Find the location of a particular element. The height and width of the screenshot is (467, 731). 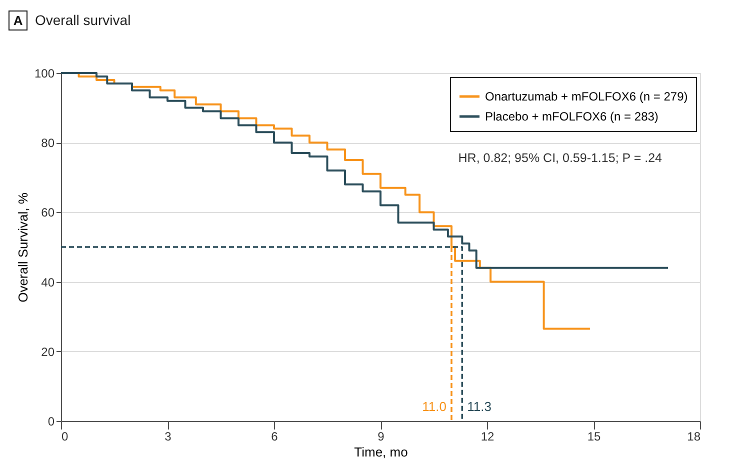

x-tick-label: 6 is located at coordinates (274, 437).